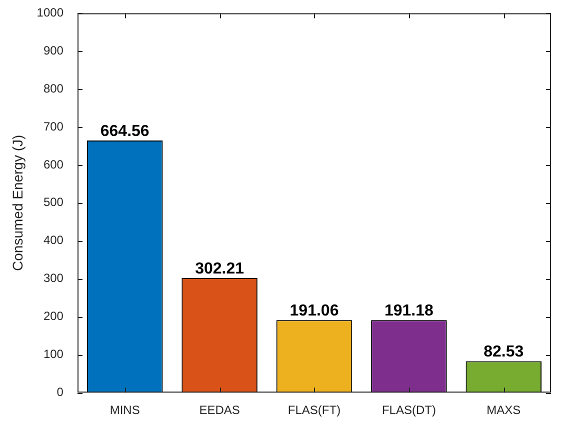 Image resolution: width=565 pixels, height=425 pixels. Describe the element at coordinates (53, 126) in the screenshot. I see `y-tick-label: 700` at that location.